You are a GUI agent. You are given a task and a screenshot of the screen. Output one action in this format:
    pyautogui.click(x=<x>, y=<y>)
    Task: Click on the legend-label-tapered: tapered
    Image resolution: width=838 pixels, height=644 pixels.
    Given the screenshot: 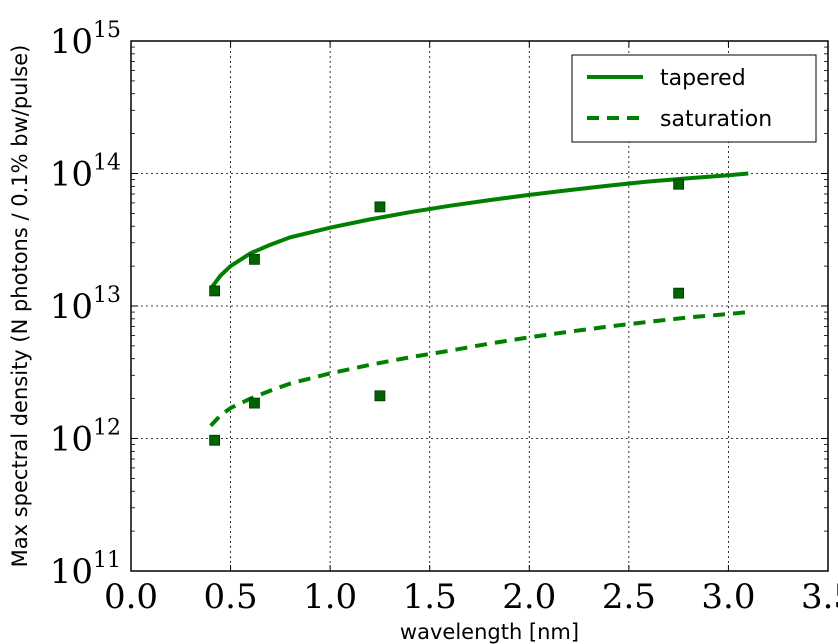 What is the action you would take?
    pyautogui.click(x=703, y=78)
    